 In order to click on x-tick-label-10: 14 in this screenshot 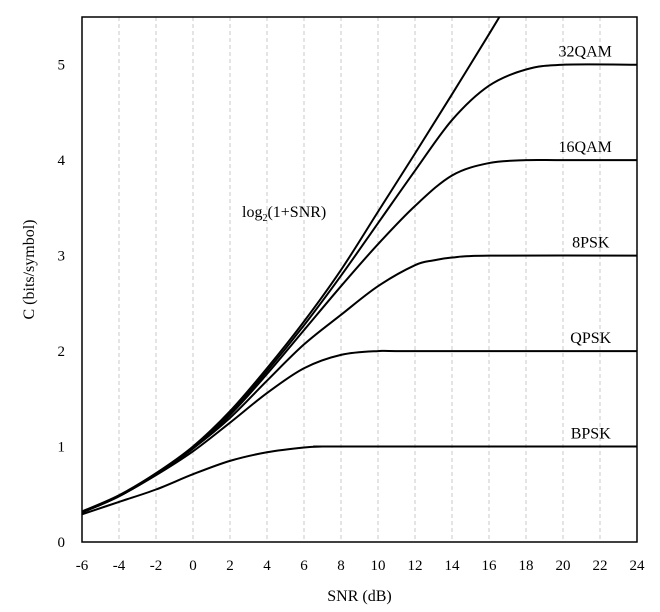, I will do `click(453, 566)`.